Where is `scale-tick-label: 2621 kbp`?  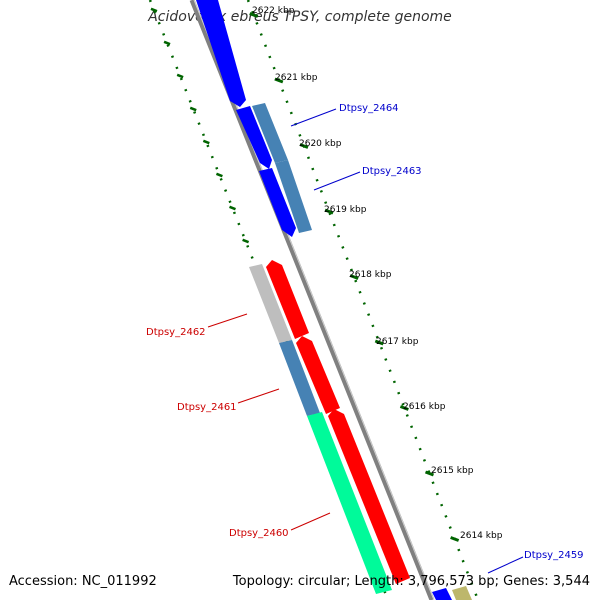
scale-tick-label: 2621 kbp is located at coordinates (296, 78).